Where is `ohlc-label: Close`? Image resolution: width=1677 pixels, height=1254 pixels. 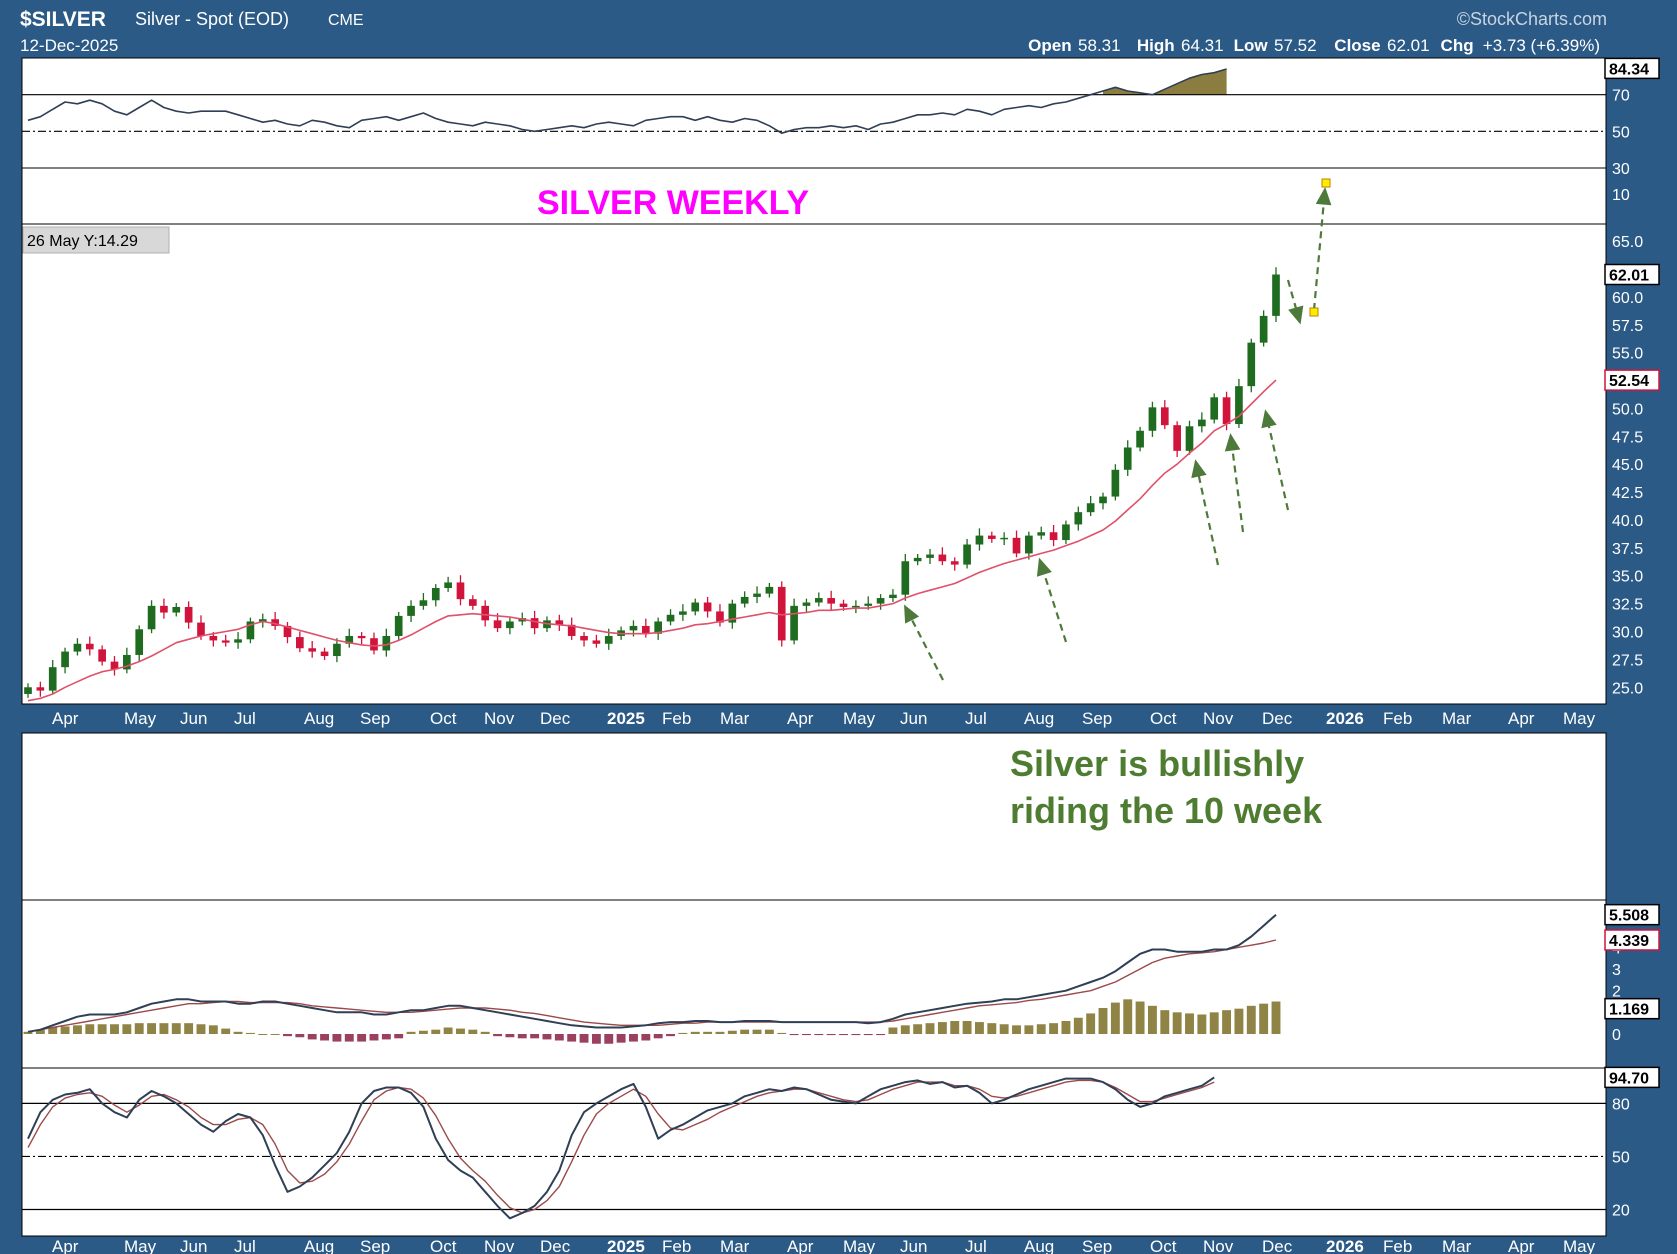
ohlc-label: Close is located at coordinates (1357, 45).